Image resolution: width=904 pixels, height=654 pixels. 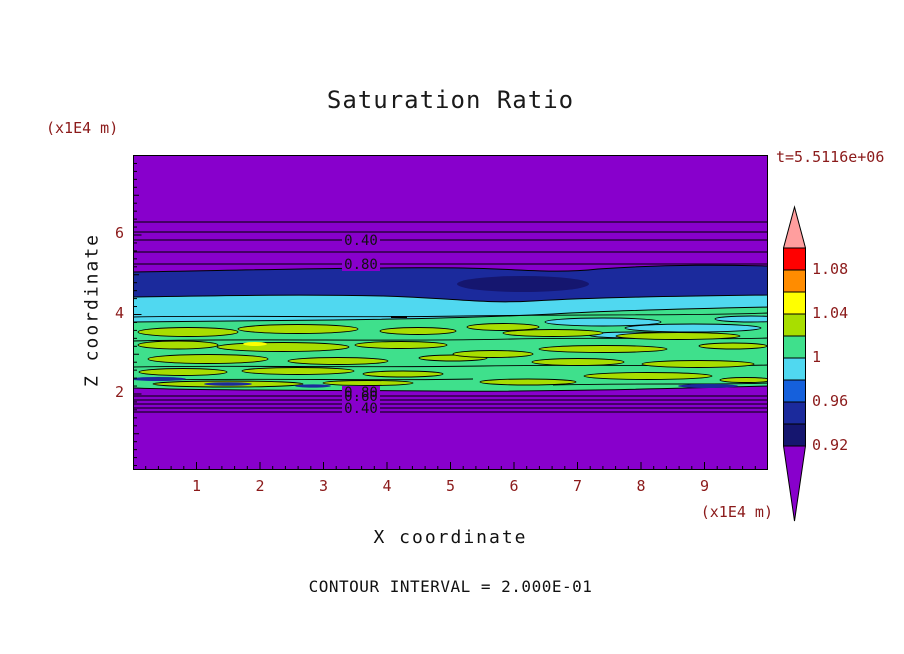 I want to click on colorbar, so click(x=794, y=363).